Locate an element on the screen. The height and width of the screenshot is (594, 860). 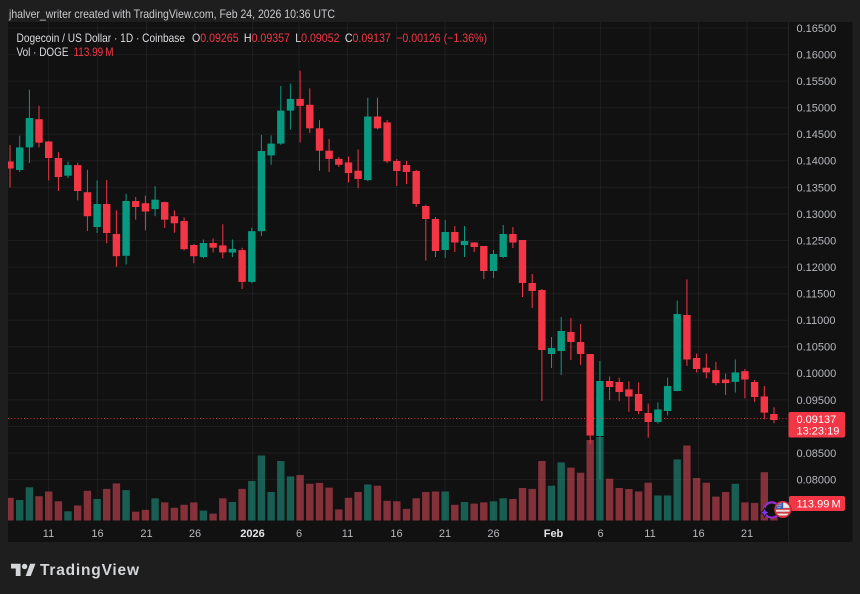
svg-text: TradingView is located at coordinates (90, 570).